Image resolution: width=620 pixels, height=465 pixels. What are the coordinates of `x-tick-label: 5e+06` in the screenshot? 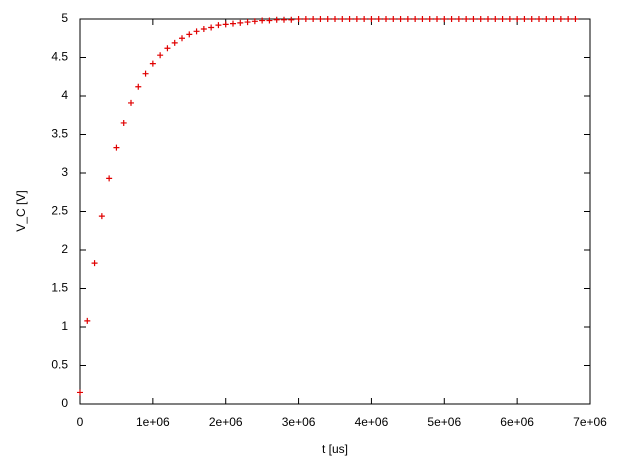 It's located at (444, 422).